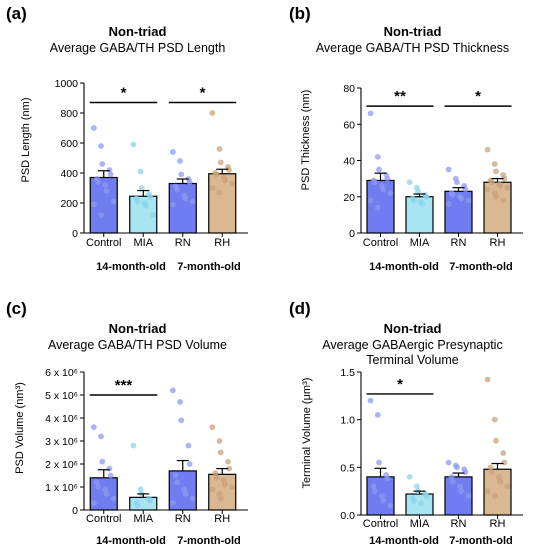 This screenshot has width=550, height=554. I want to click on group-label-7-month-old: 7-month-old, so click(481, 267).